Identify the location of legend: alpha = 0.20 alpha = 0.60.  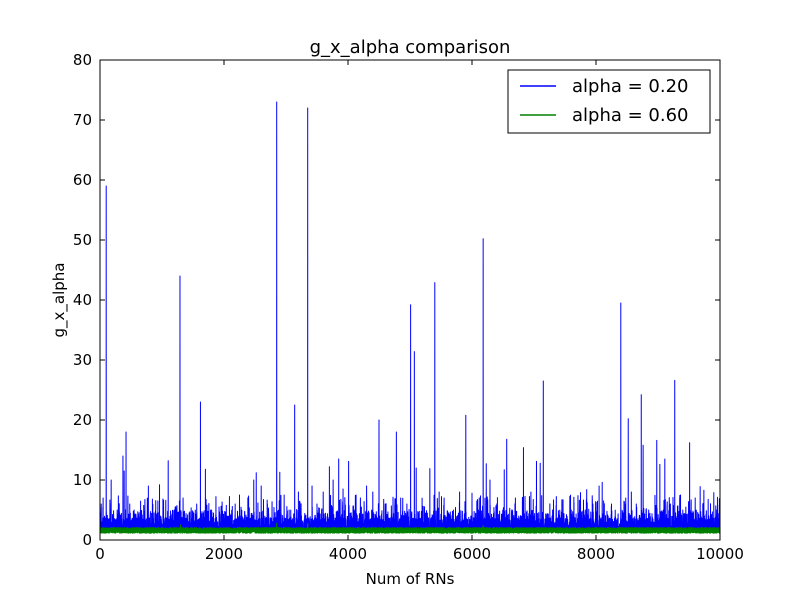
(609, 101).